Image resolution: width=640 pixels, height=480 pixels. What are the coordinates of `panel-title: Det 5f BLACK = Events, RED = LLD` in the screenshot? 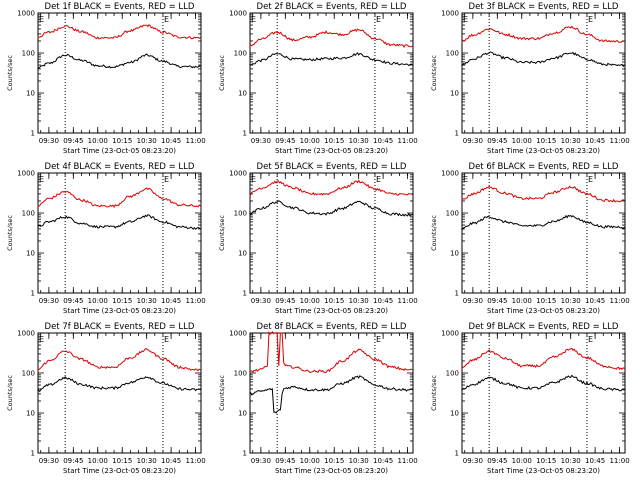 It's located at (332, 167).